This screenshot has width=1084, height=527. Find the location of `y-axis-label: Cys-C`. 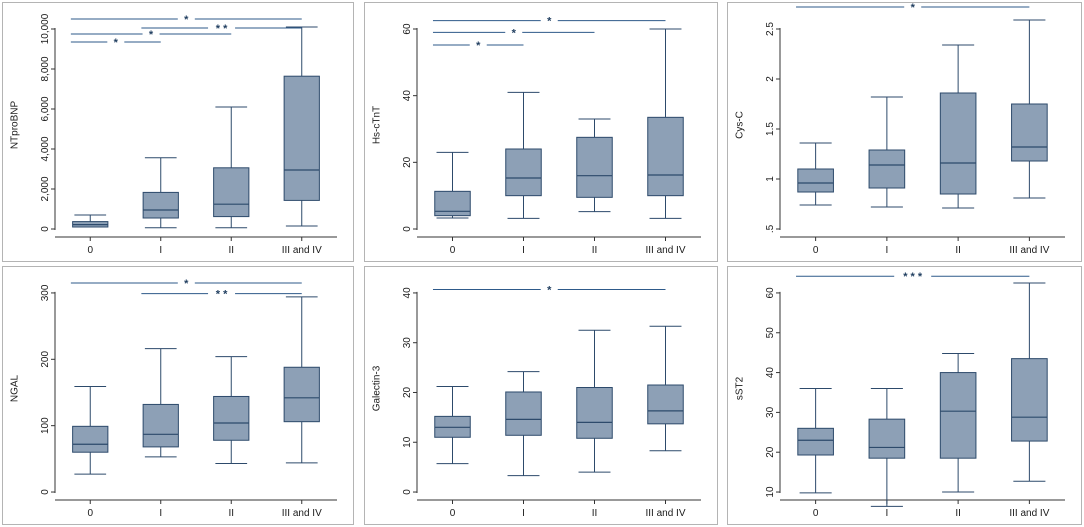

y-axis-label: Cys-C is located at coordinates (740, 125).